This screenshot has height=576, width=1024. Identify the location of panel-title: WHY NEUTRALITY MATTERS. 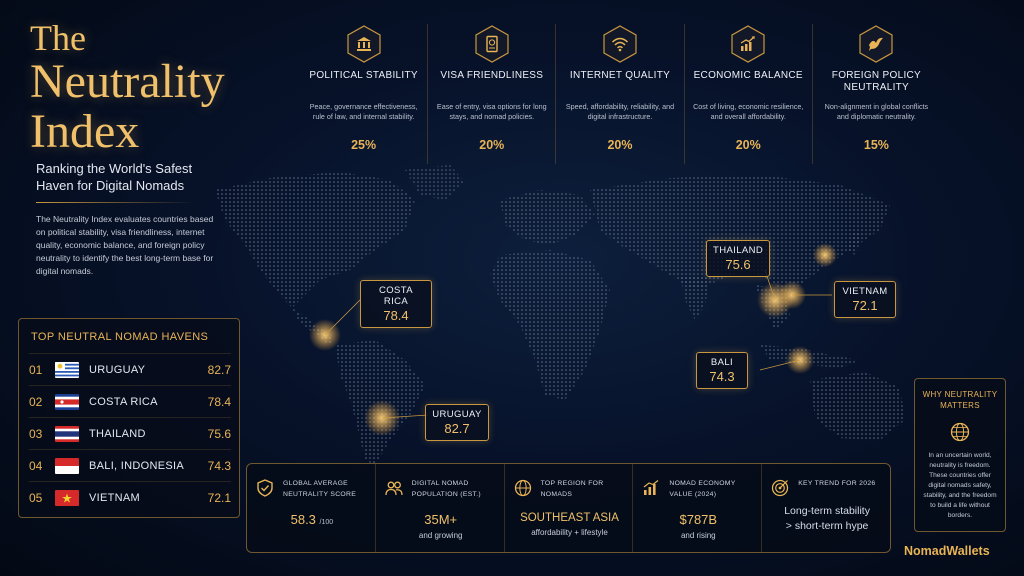
(960, 400).